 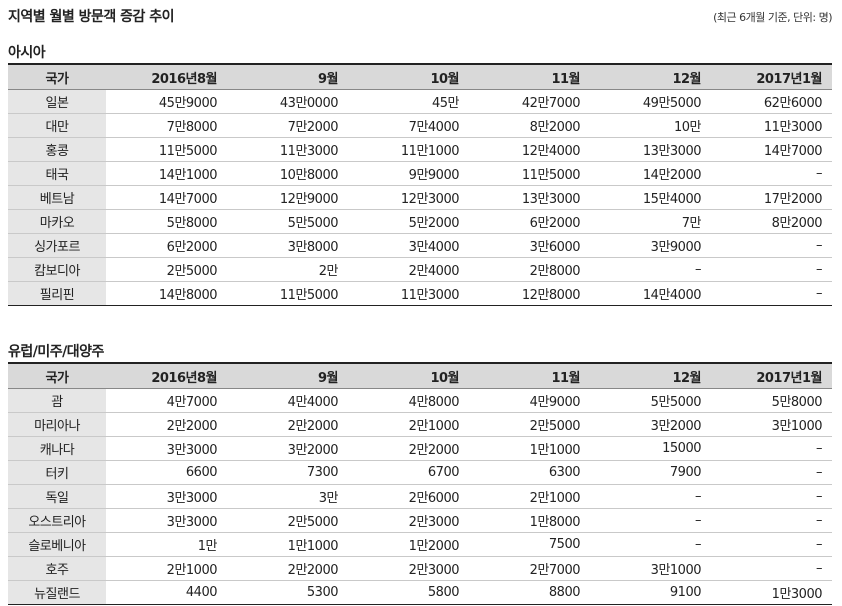 I want to click on country-cell: 오스트리아, so click(x=57, y=520).